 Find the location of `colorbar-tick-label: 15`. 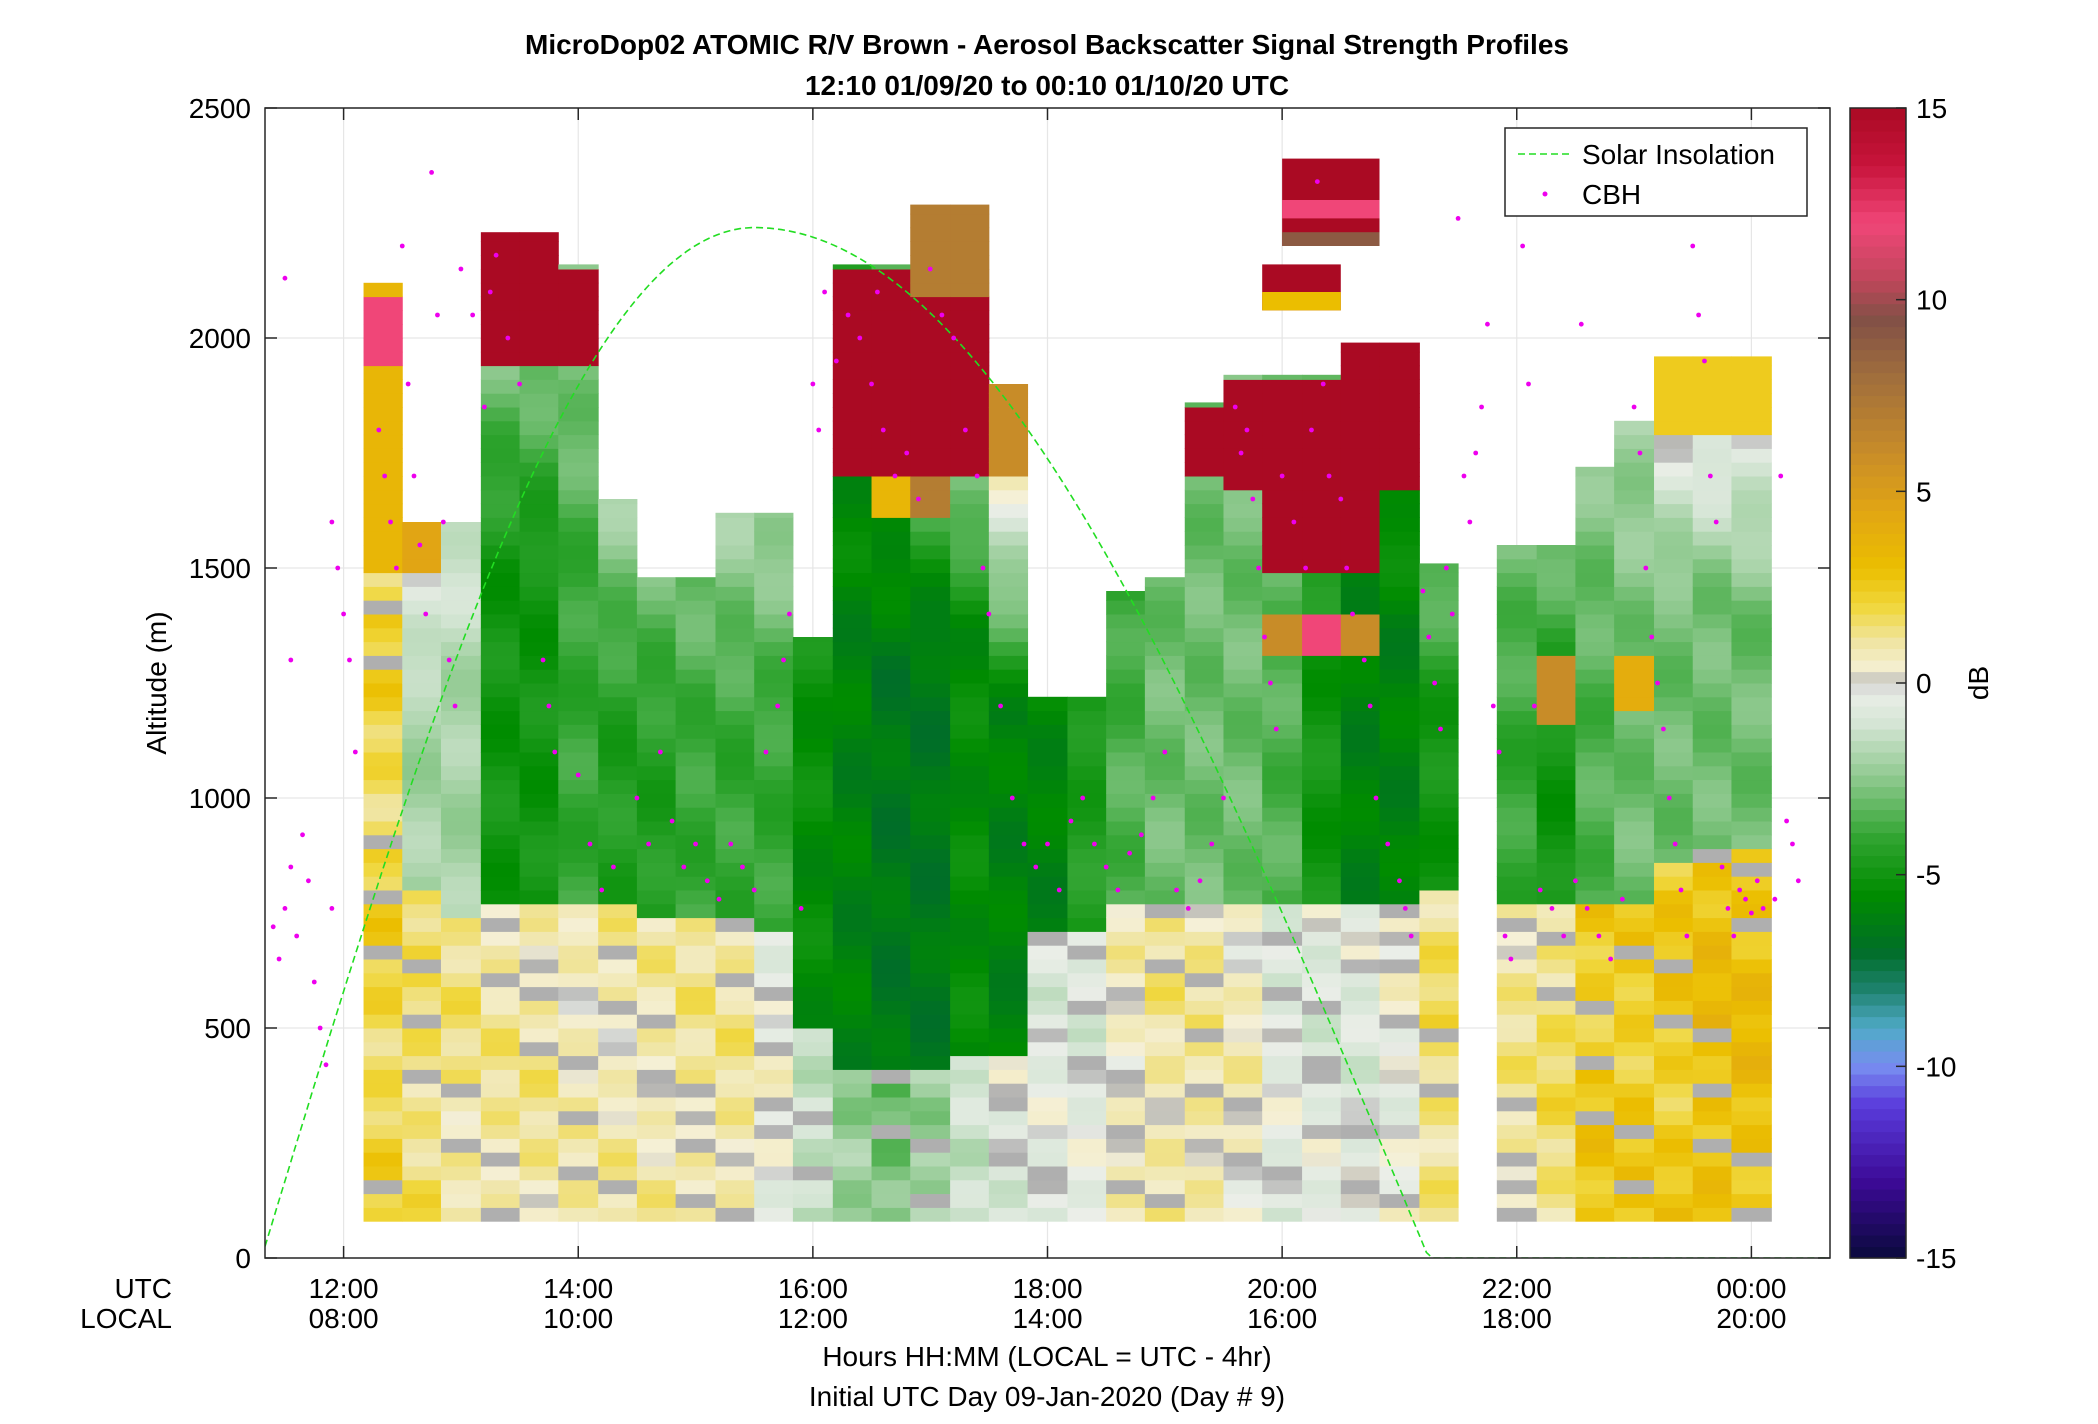

colorbar-tick-label: 15 is located at coordinates (1931, 108).